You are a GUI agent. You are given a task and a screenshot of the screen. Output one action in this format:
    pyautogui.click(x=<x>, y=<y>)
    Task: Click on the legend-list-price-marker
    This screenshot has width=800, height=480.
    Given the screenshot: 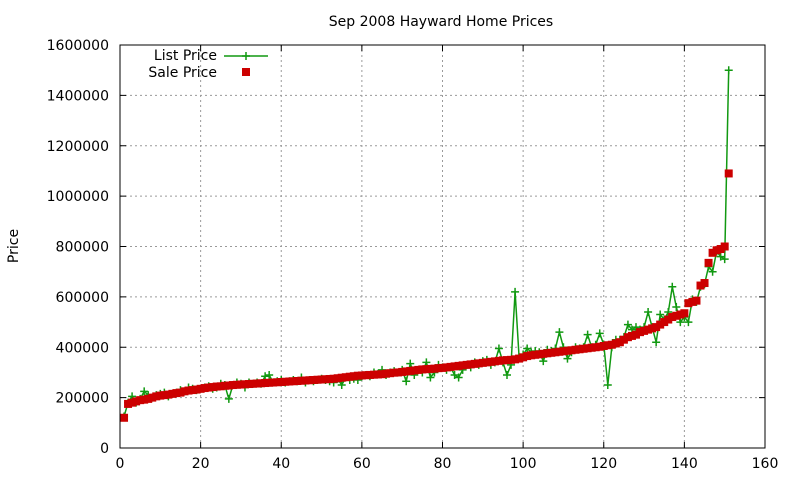 What is the action you would take?
    pyautogui.click(x=246, y=56)
    